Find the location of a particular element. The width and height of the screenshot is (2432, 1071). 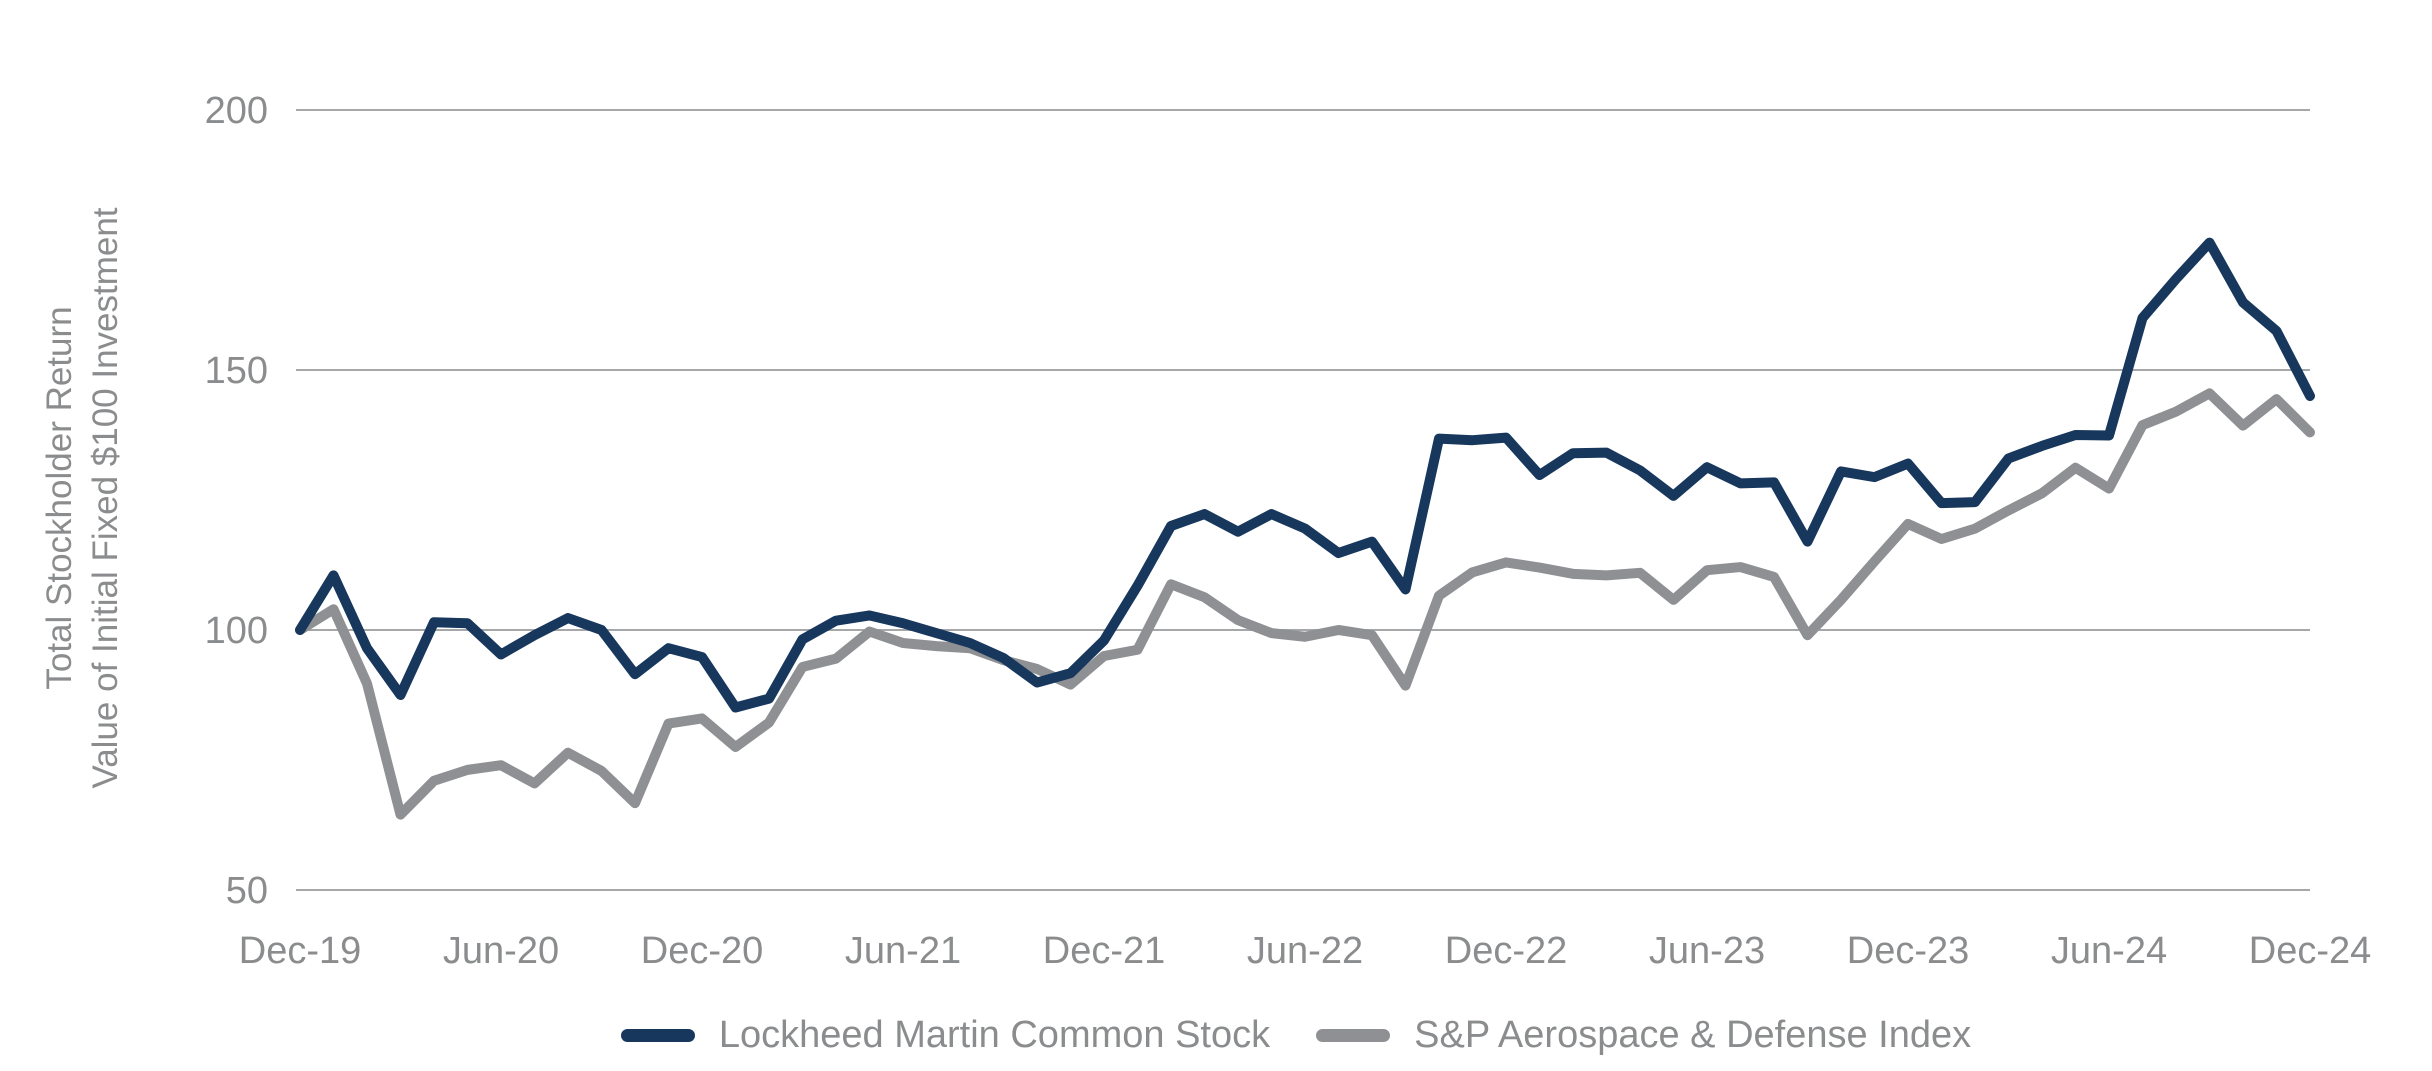

legend-swatch-lockheed-martin-icon is located at coordinates (657, 1035).